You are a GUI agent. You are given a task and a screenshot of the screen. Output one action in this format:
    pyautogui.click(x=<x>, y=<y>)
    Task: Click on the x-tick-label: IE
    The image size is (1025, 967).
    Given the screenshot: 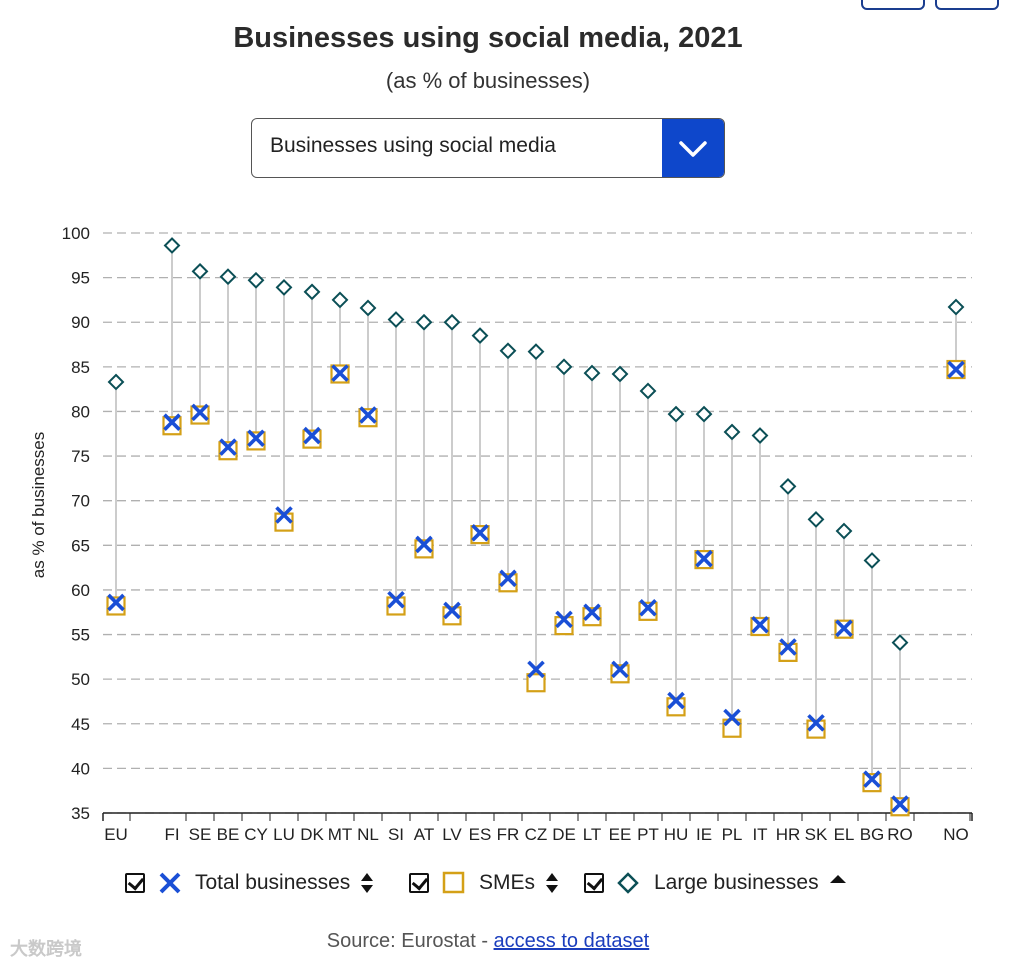 What is the action you would take?
    pyautogui.click(x=704, y=834)
    